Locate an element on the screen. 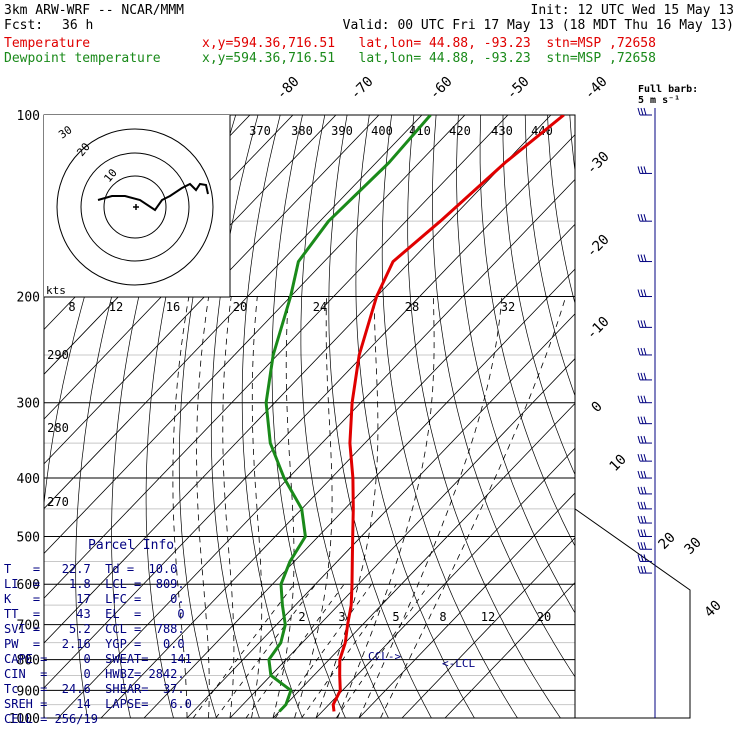 This screenshot has height=740, width=740. hodograph-ring is located at coordinates (135, 207).